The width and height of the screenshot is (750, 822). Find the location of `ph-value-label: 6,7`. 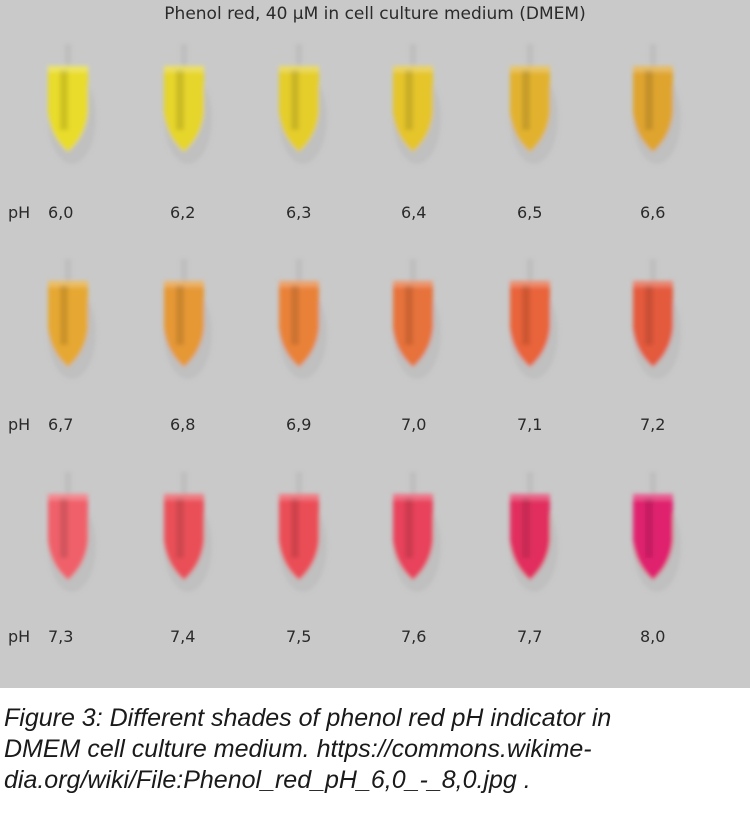

ph-value-label: 6,7 is located at coordinates (61, 424).